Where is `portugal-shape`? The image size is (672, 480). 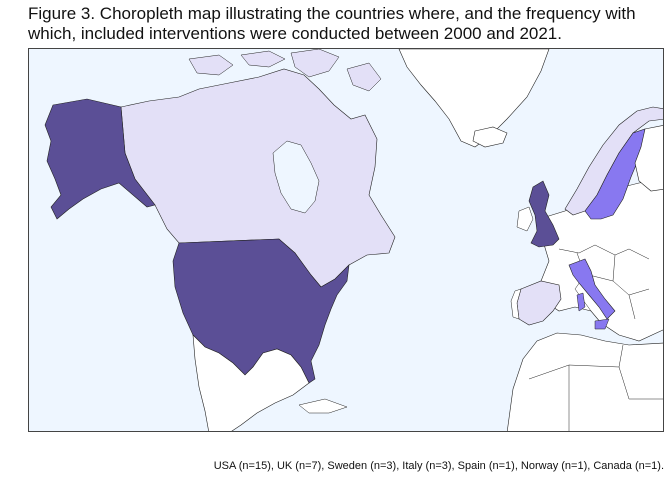
portugal-shape is located at coordinates (516, 304).